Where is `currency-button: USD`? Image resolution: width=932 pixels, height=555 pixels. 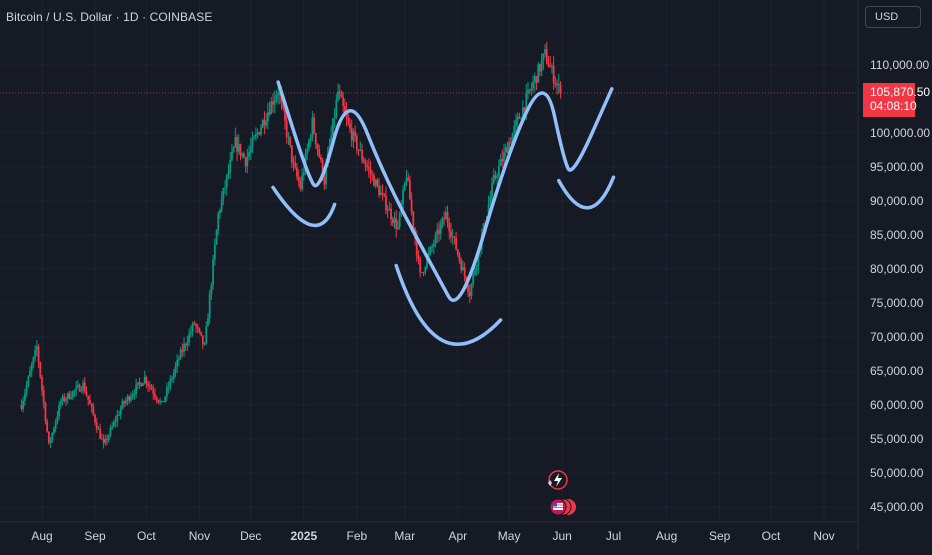 currency-button: USD is located at coordinates (893, 17).